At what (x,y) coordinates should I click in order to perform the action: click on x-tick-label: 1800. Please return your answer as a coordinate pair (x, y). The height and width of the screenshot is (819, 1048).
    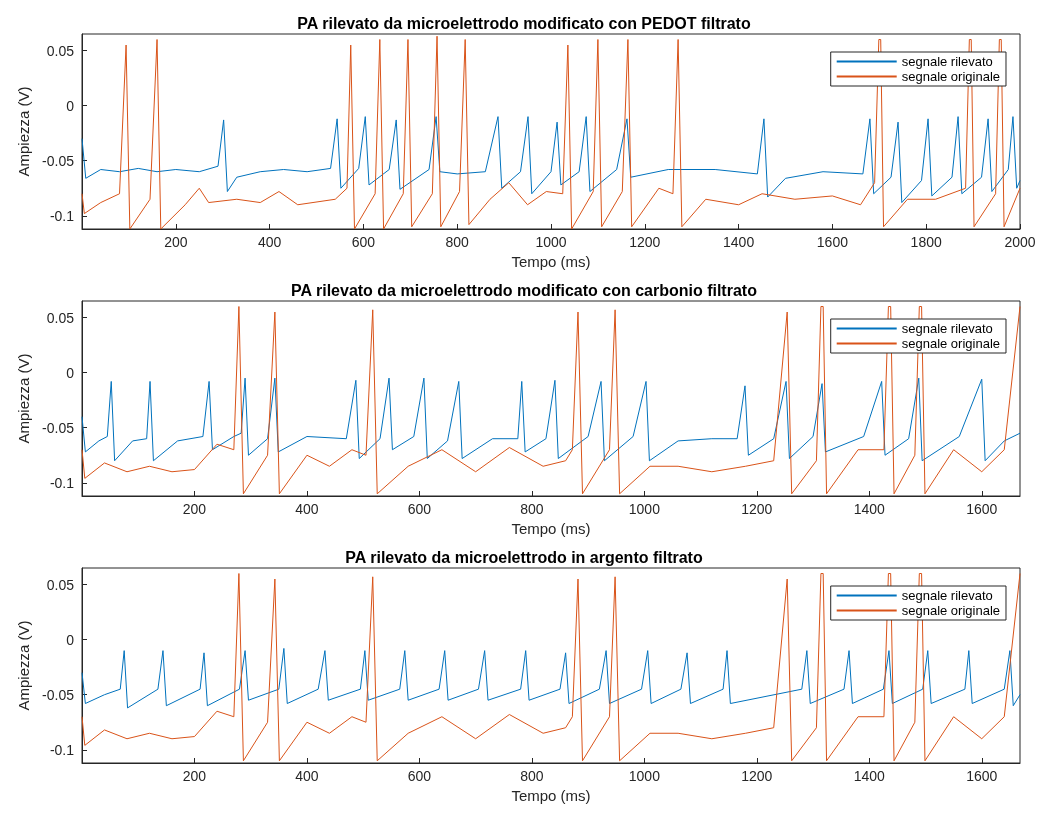
    Looking at the image, I should click on (926, 242).